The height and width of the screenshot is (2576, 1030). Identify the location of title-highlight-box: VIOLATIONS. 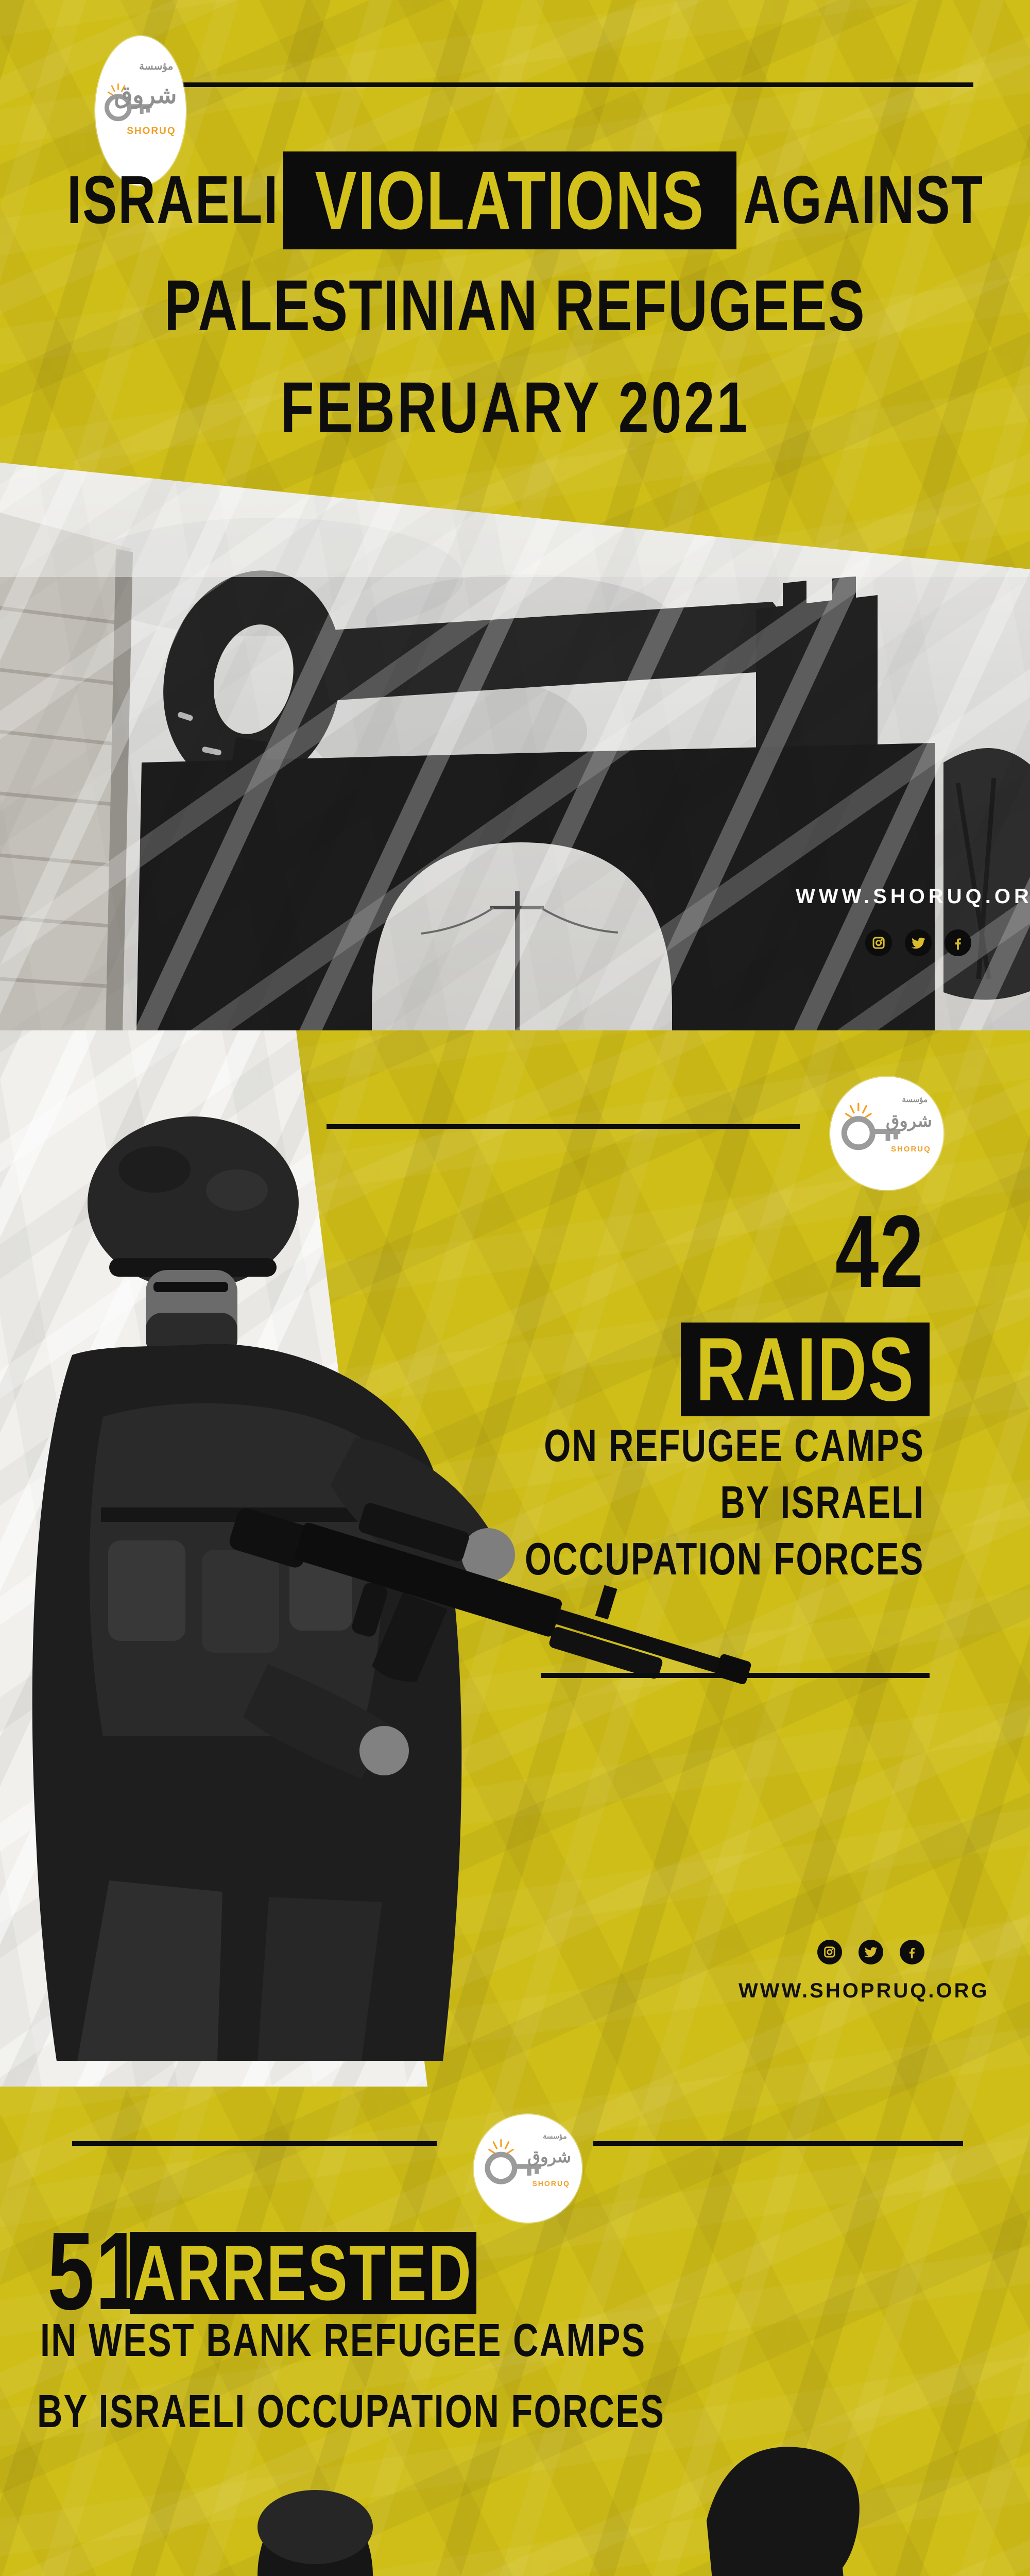
(509, 200).